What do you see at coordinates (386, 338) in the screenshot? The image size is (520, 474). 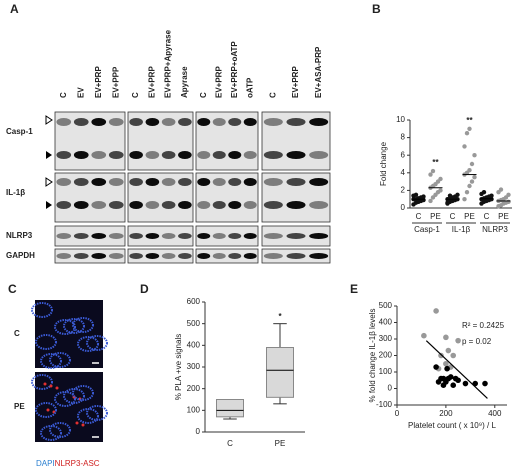 I see `y-tick-label: 300` at bounding box center [386, 338].